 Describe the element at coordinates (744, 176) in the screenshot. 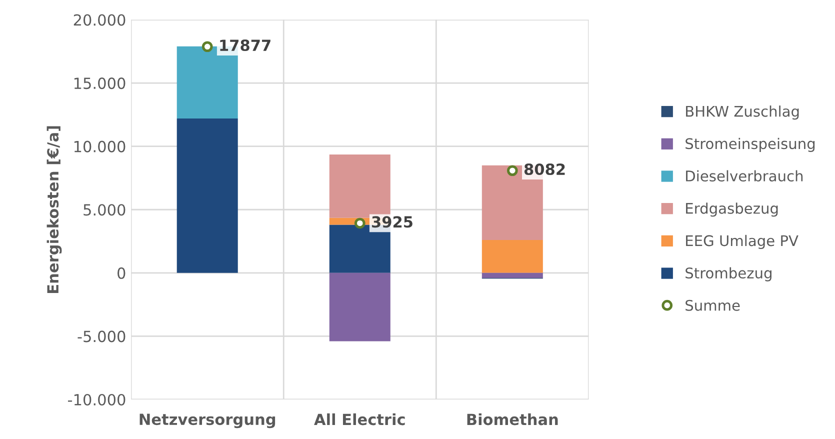

I see `legend-label: Dieselverbrauch` at that location.